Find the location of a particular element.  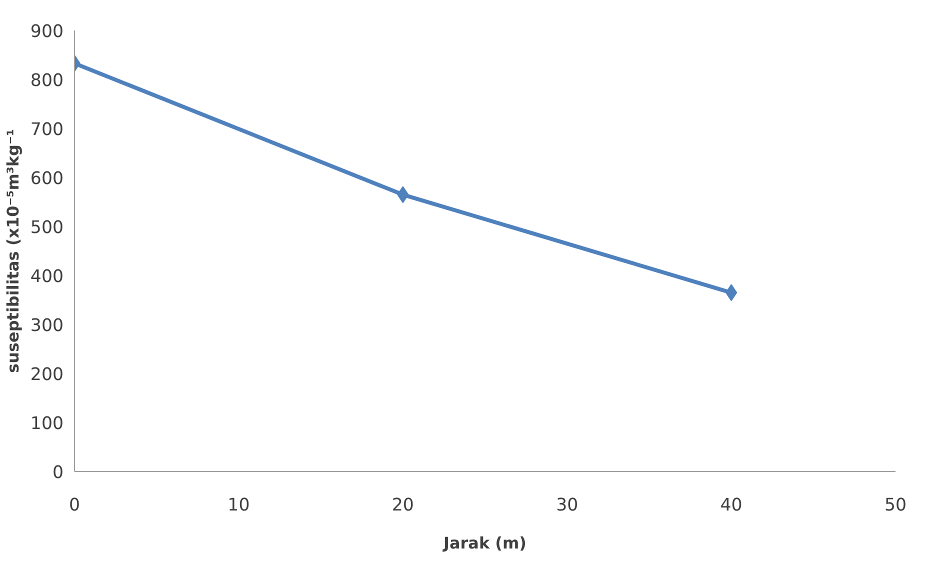

x-tick-label: 20 is located at coordinates (403, 506).